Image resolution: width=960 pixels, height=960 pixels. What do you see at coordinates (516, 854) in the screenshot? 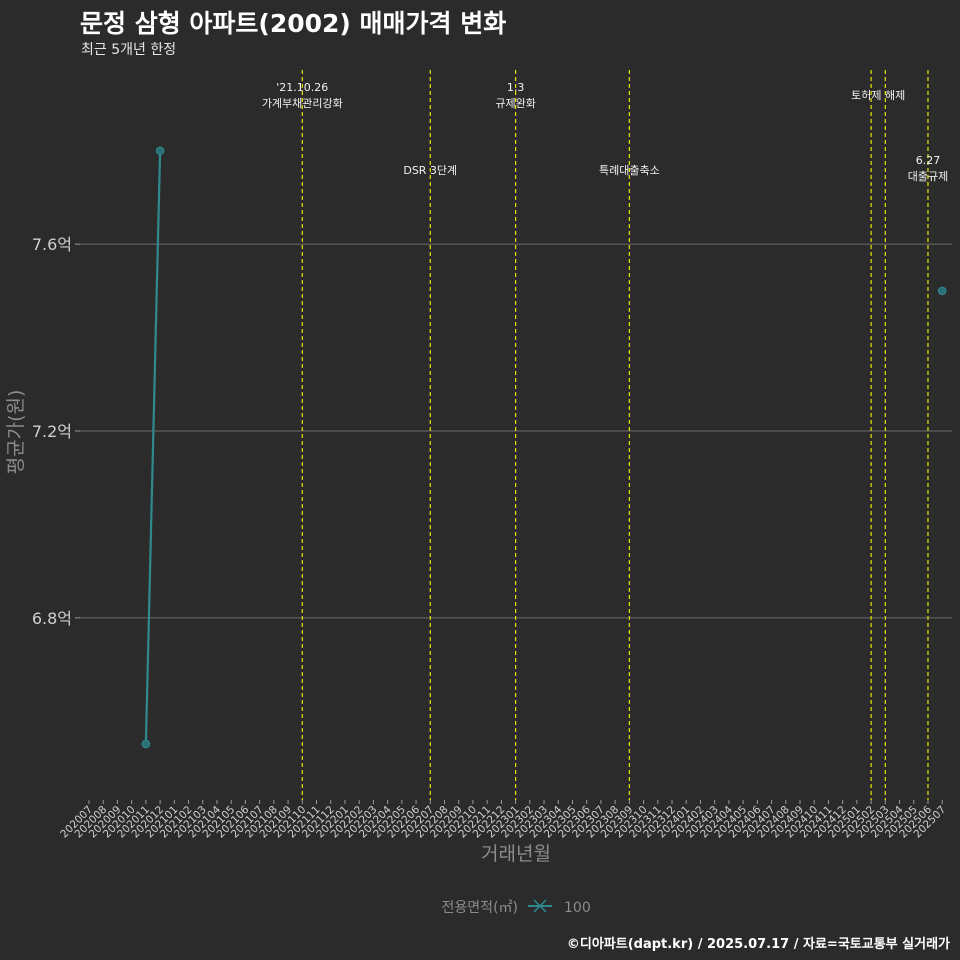
I see `x-axis-label: 거래년월` at bounding box center [516, 854].